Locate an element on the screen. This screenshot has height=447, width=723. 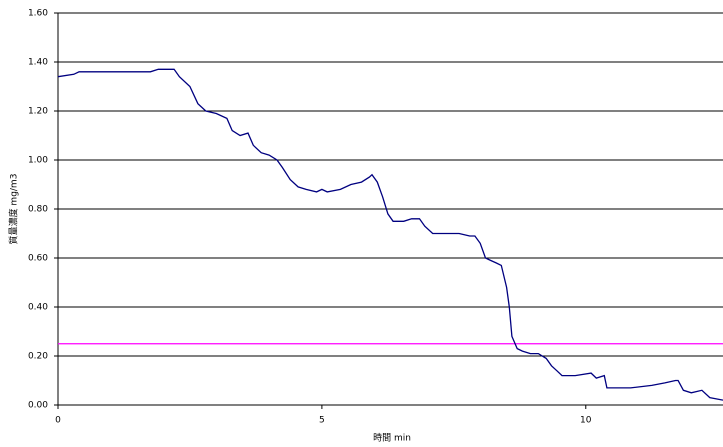
y-tick-label: 0.40 is located at coordinates (38, 308).